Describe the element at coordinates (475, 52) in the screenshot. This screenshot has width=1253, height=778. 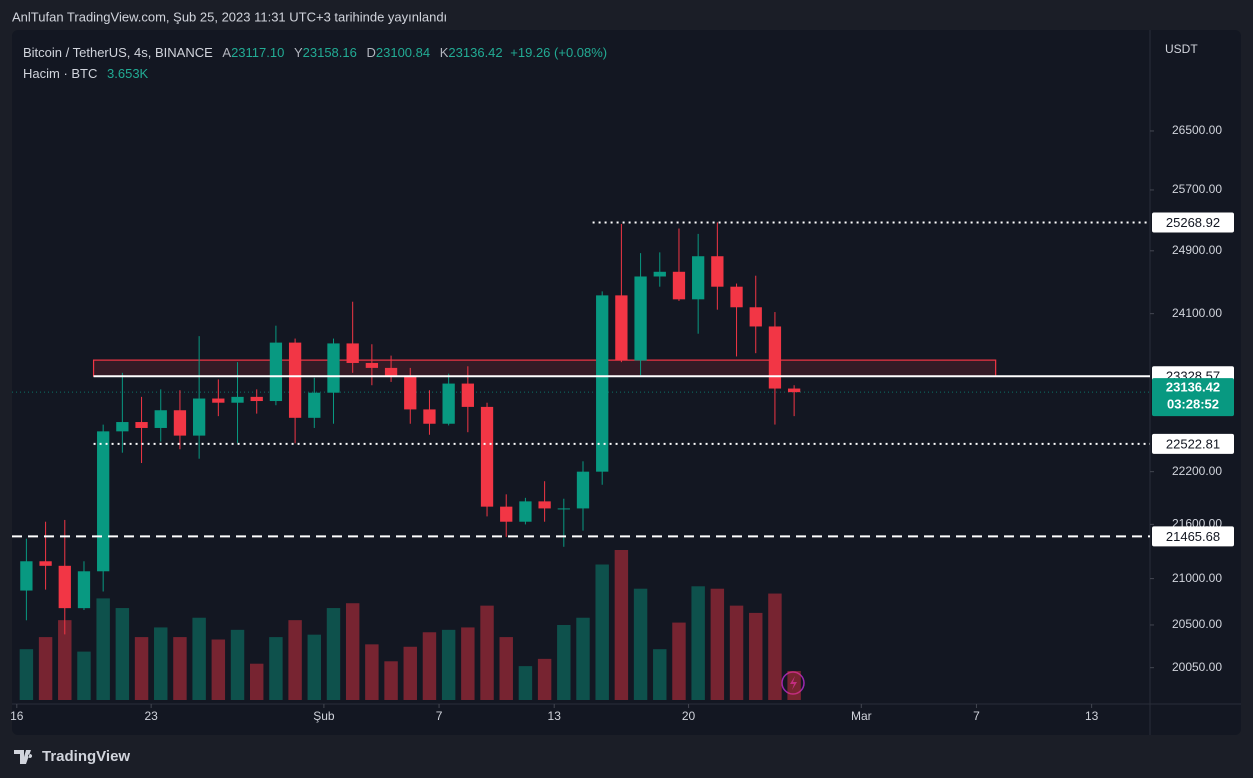
I see `close: 23136.42` at that location.